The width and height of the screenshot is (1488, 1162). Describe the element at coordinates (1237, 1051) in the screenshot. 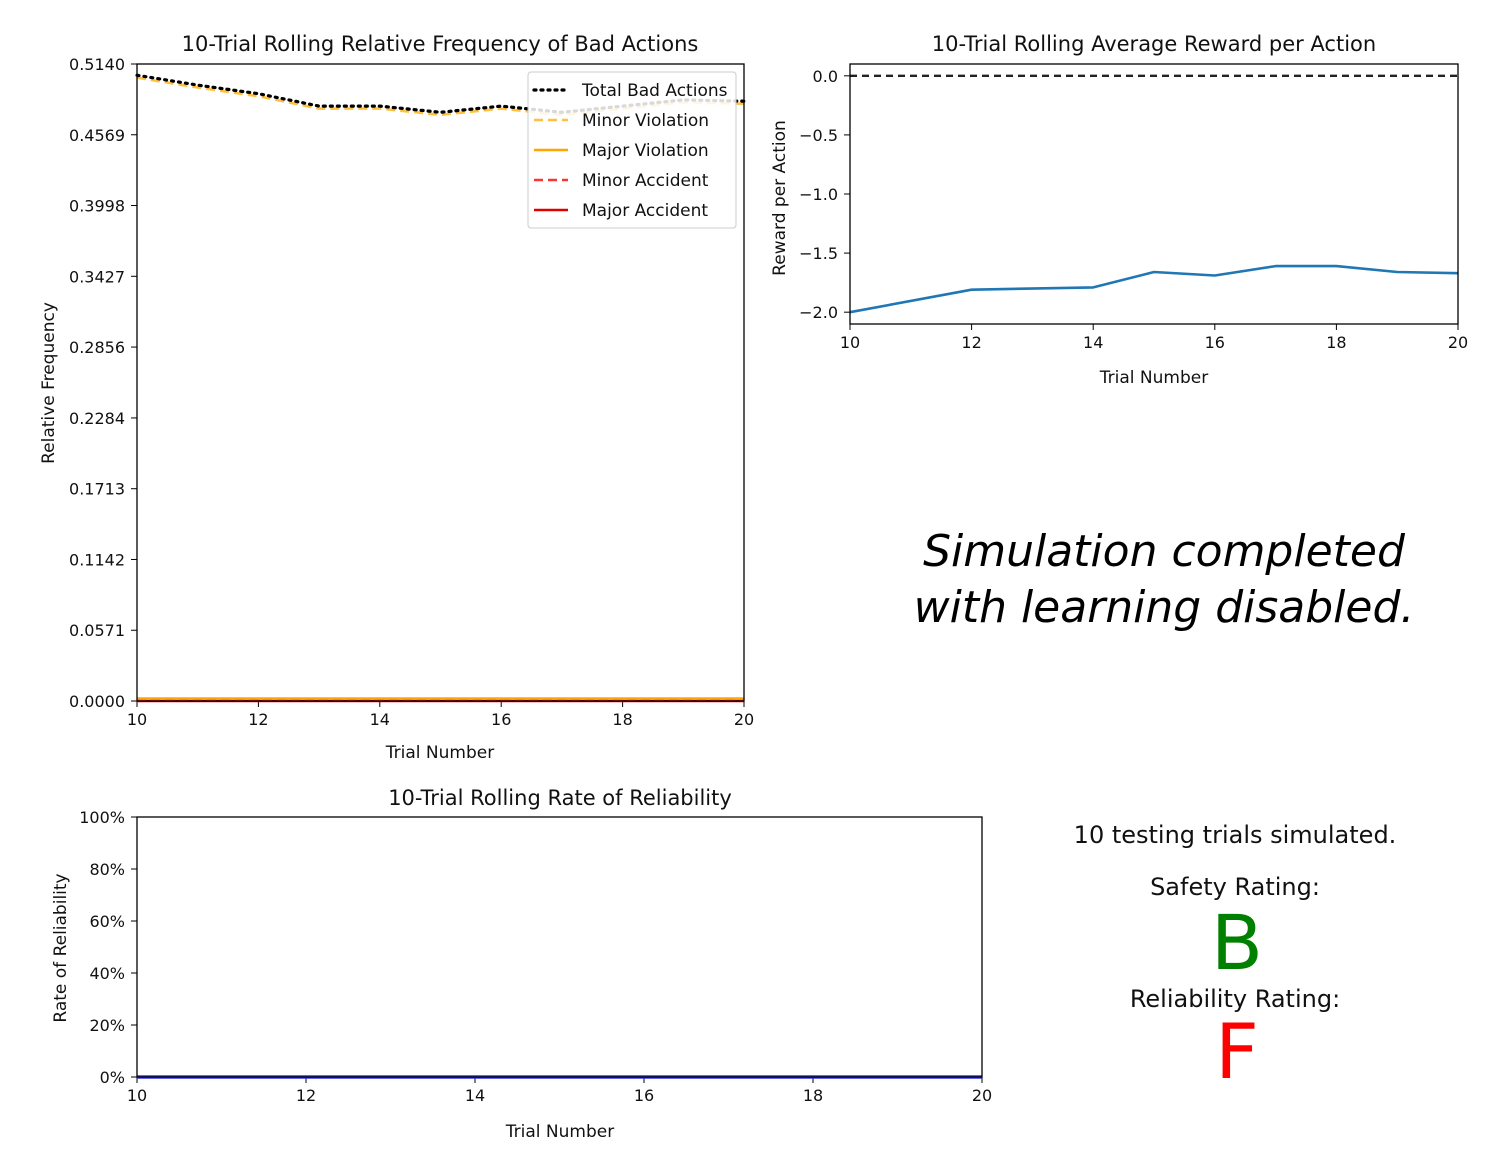

I see `reliability-rating-grade: F` at that location.